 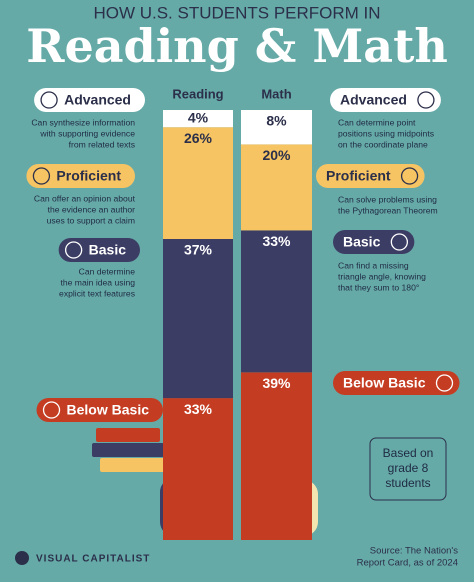 I want to click on value-label: 20%, so click(x=276, y=155).